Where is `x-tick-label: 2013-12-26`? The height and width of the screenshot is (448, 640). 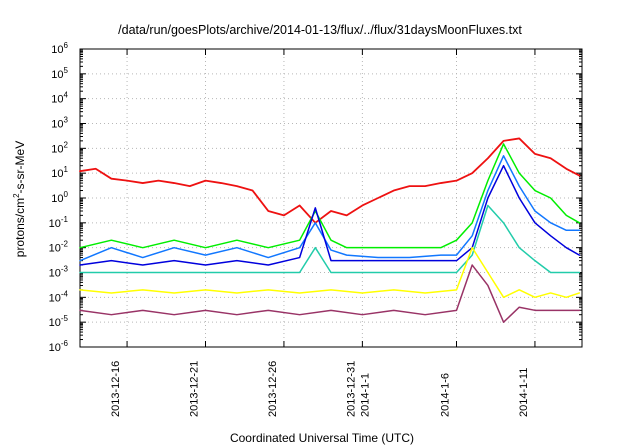 x-tick-label: 2013-12-26 is located at coordinates (273, 389).